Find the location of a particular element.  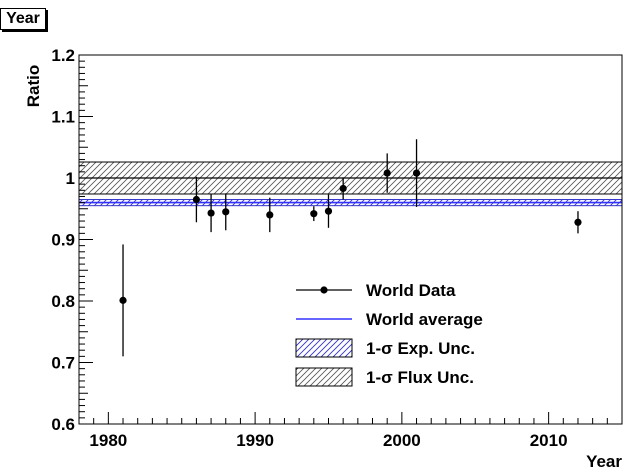

x-tick-label: 1990 is located at coordinates (255, 440).